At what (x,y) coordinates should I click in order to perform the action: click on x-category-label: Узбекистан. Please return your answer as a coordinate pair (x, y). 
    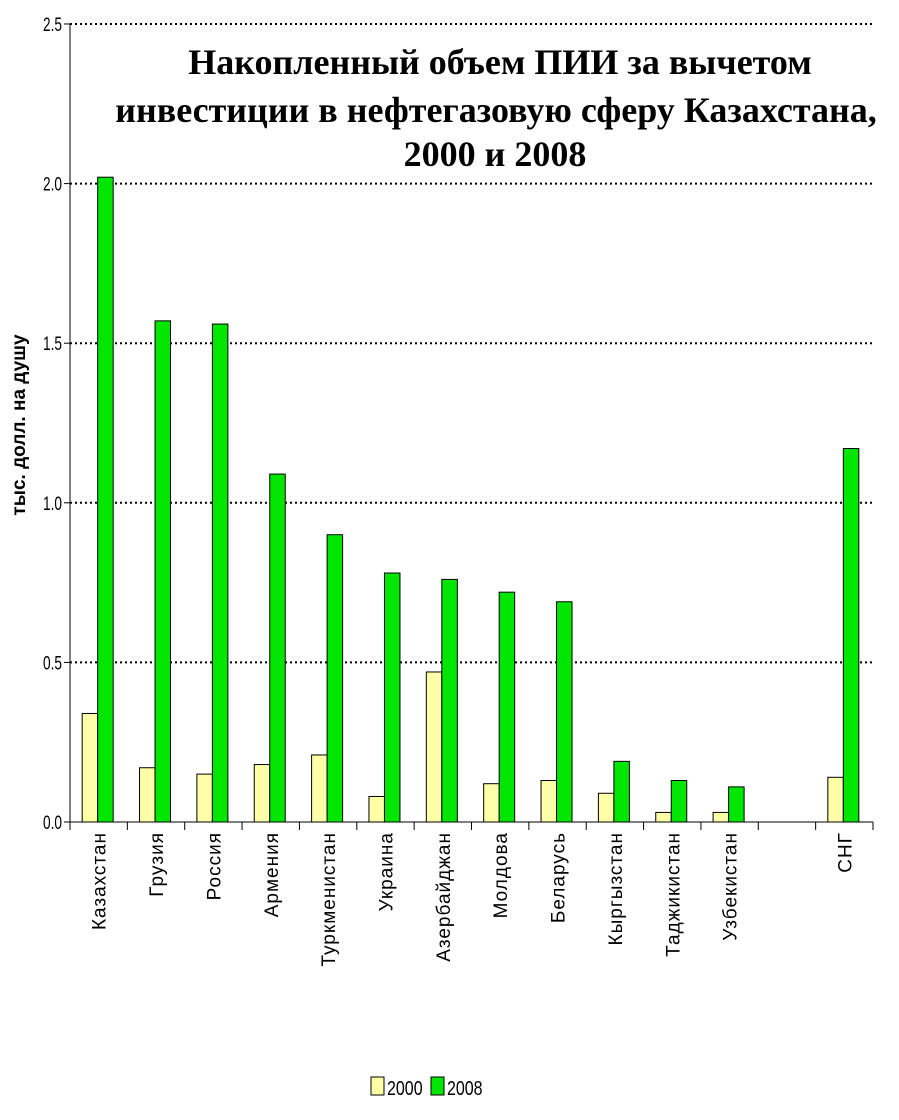
    Looking at the image, I should click on (731, 886).